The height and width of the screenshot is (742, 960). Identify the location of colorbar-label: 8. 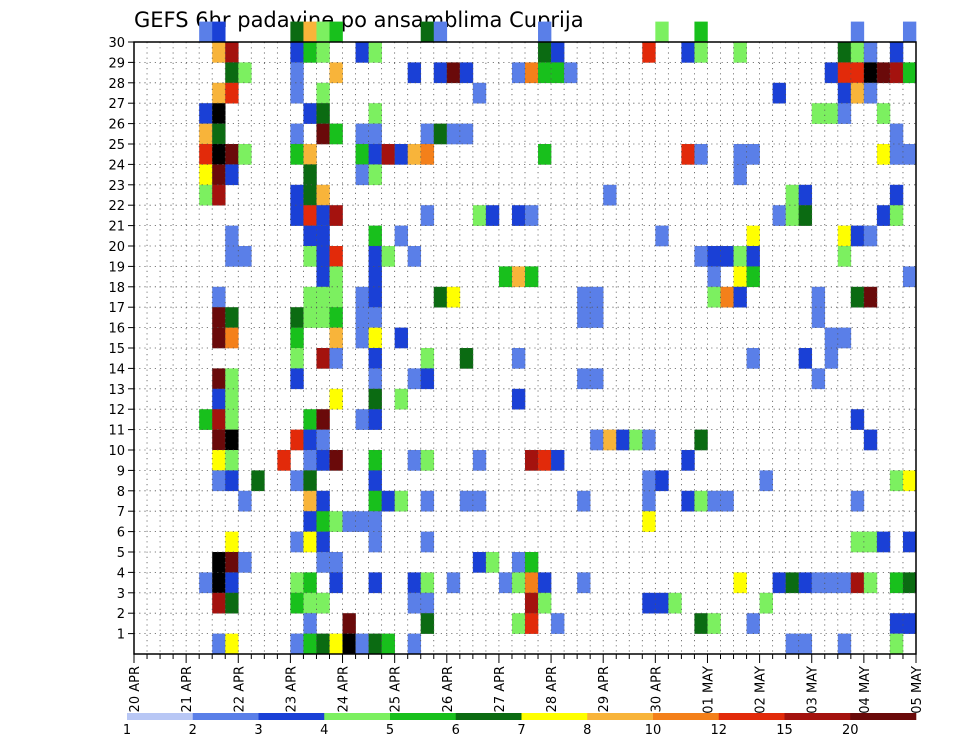
(587, 730).